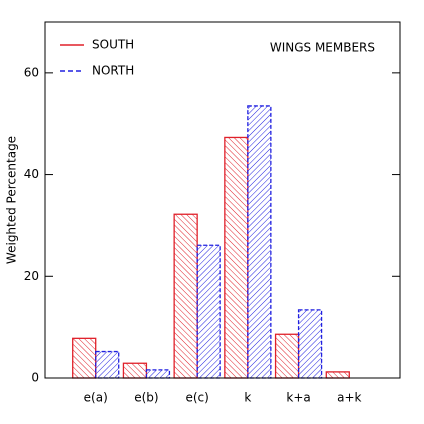 The image size is (424, 424). Describe the element at coordinates (298, 398) in the screenshot. I see `x-tick-label: k+a` at that location.